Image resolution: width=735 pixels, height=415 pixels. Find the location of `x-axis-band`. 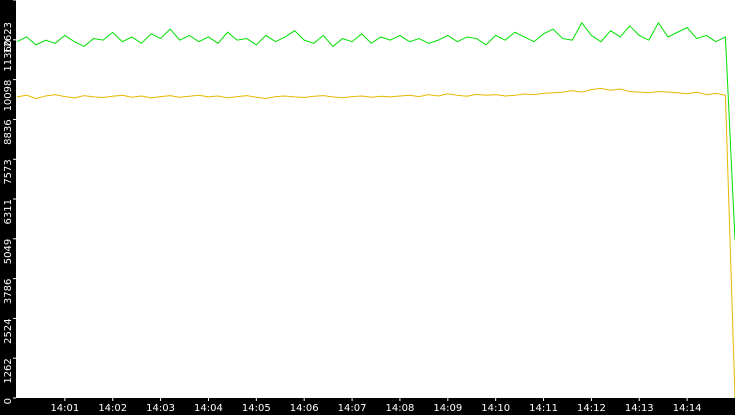

x-axis-band is located at coordinates (367, 406).